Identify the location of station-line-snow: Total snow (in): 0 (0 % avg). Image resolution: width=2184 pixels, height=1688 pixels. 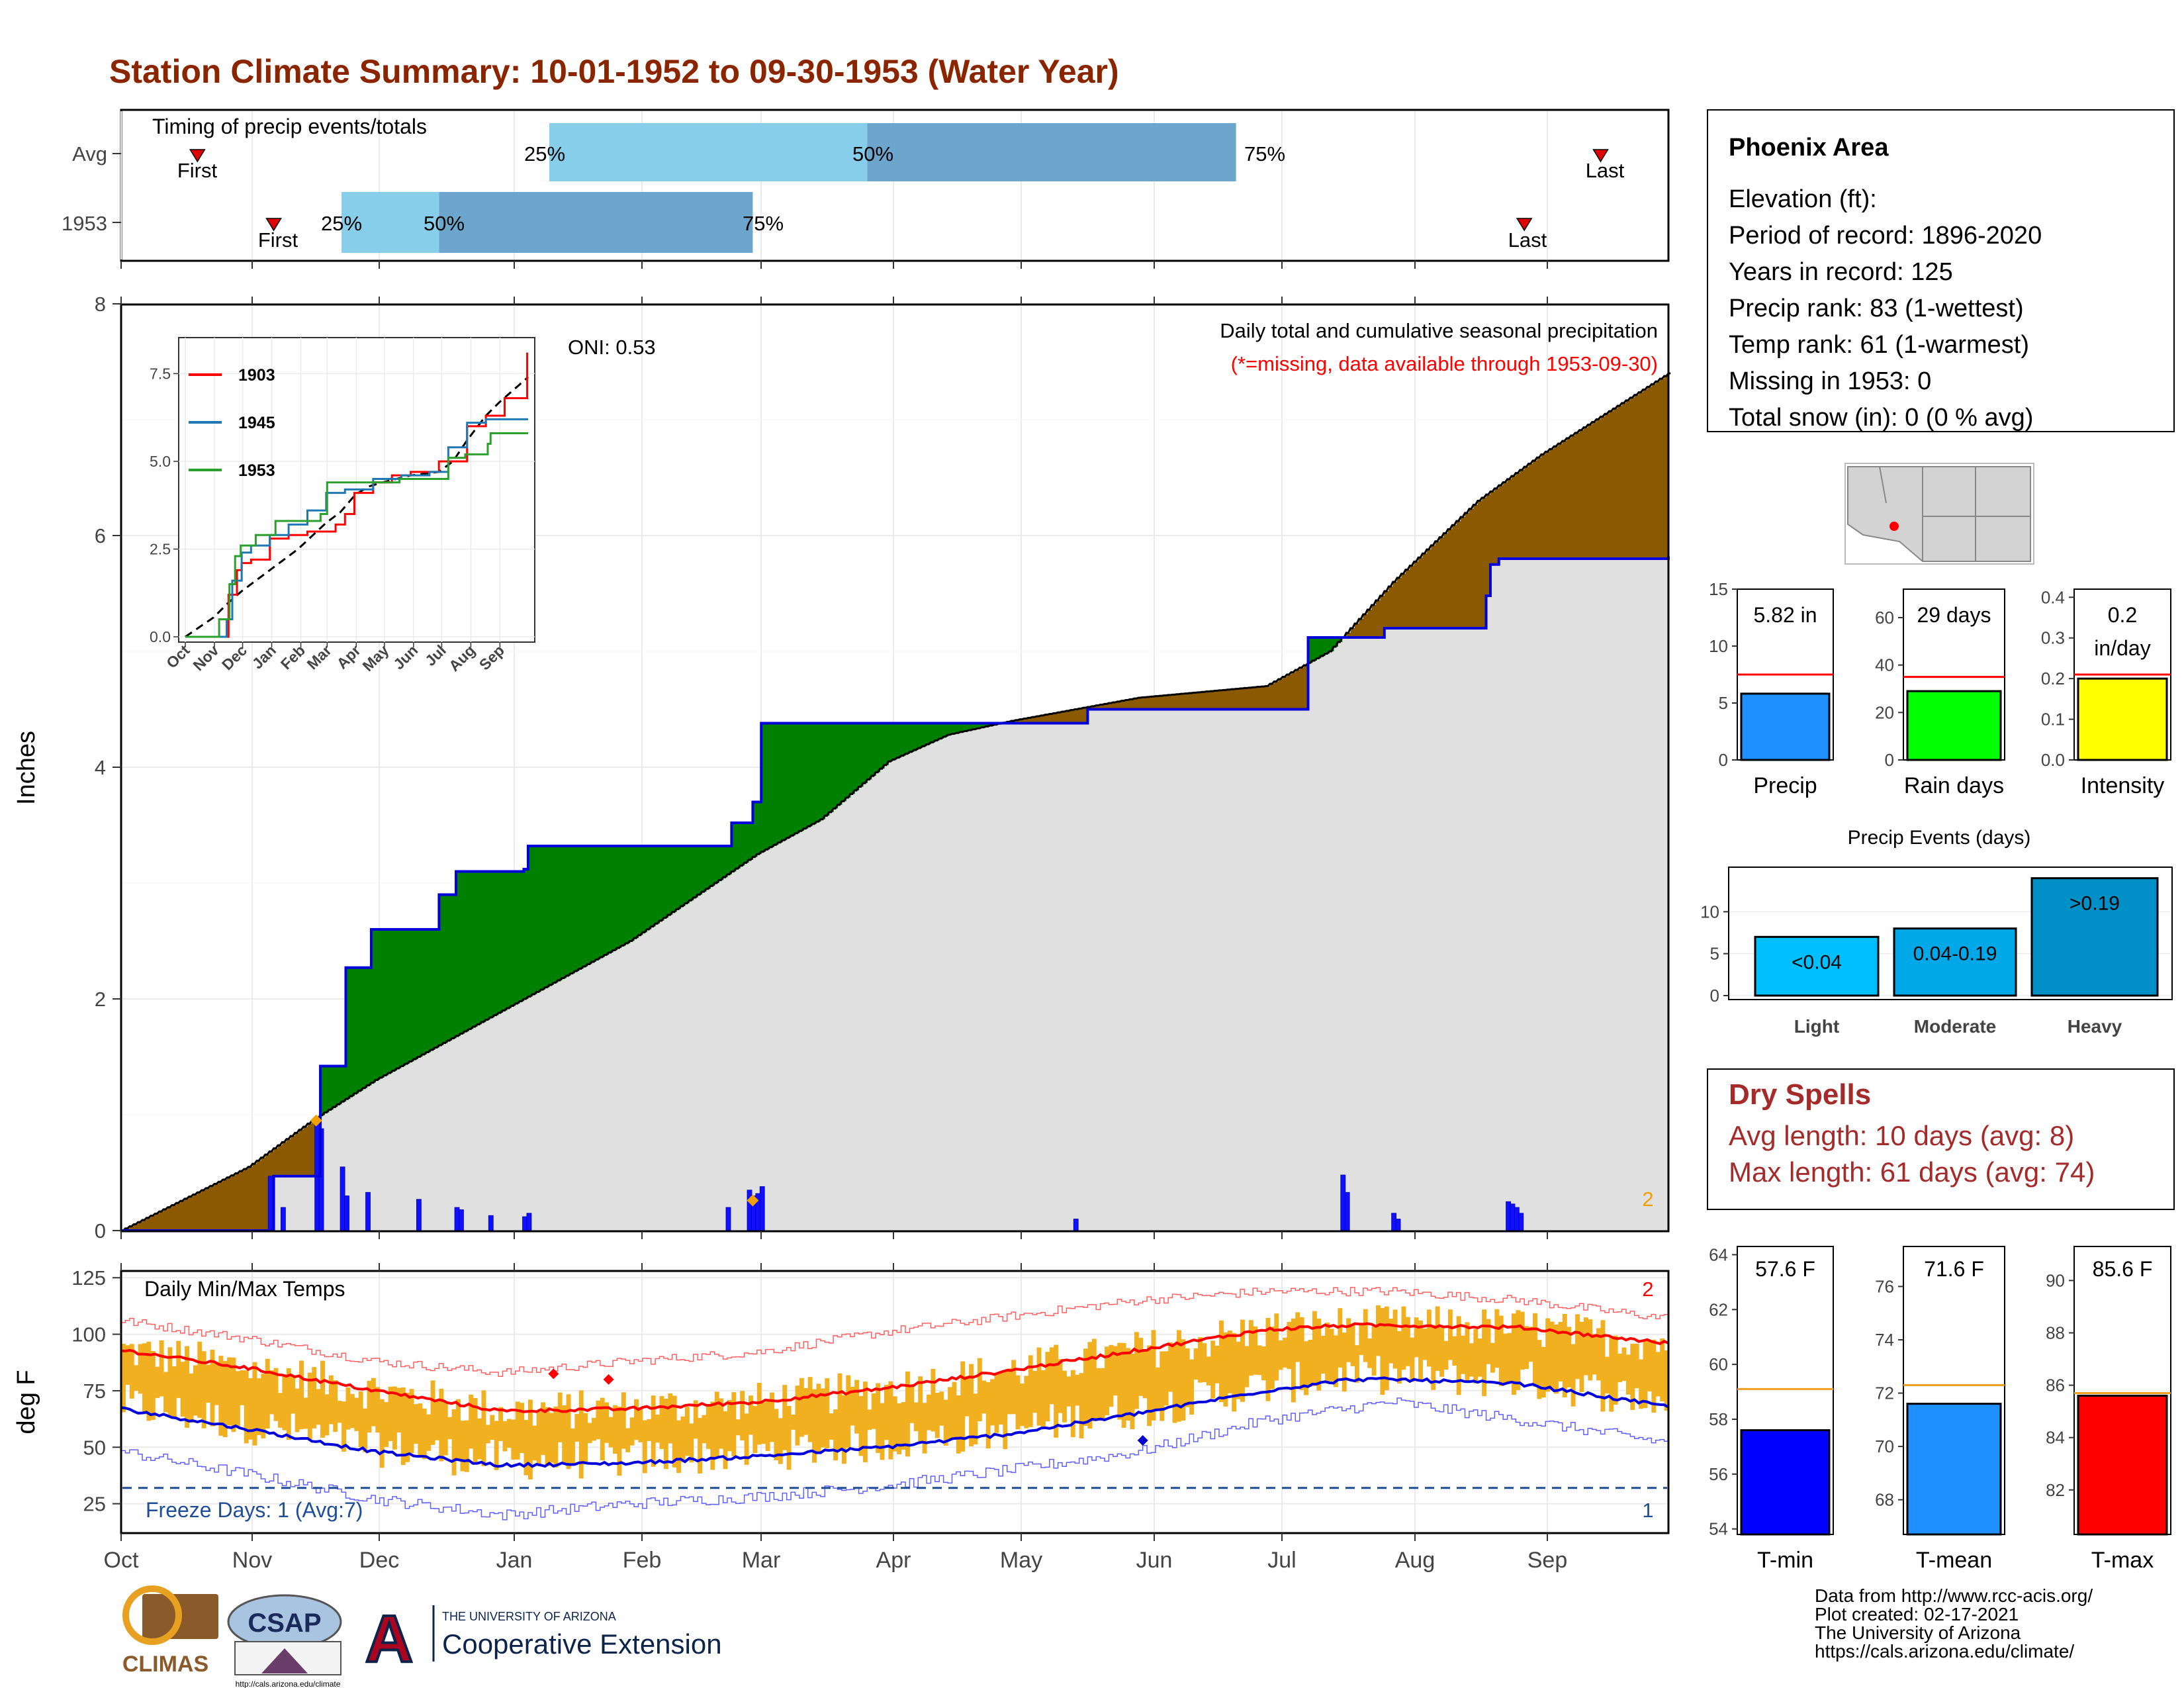
(1881, 418).